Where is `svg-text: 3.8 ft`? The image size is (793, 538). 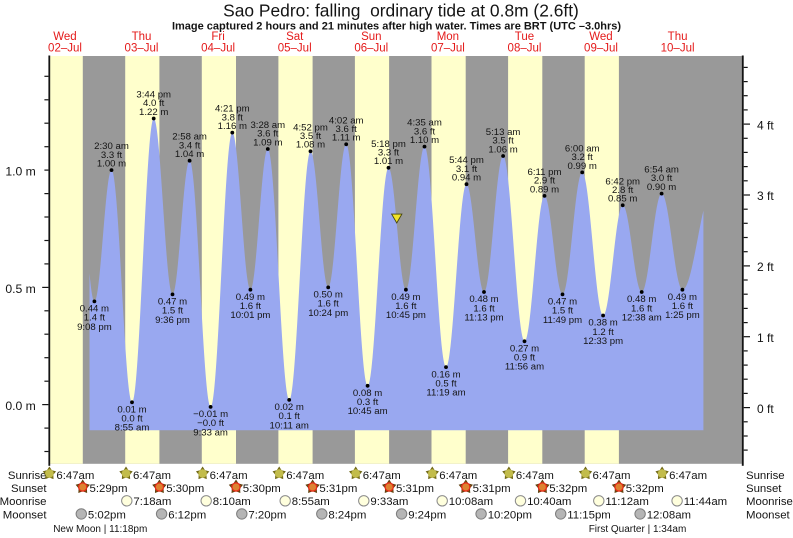
svg-text: 3.8 ft is located at coordinates (233, 117).